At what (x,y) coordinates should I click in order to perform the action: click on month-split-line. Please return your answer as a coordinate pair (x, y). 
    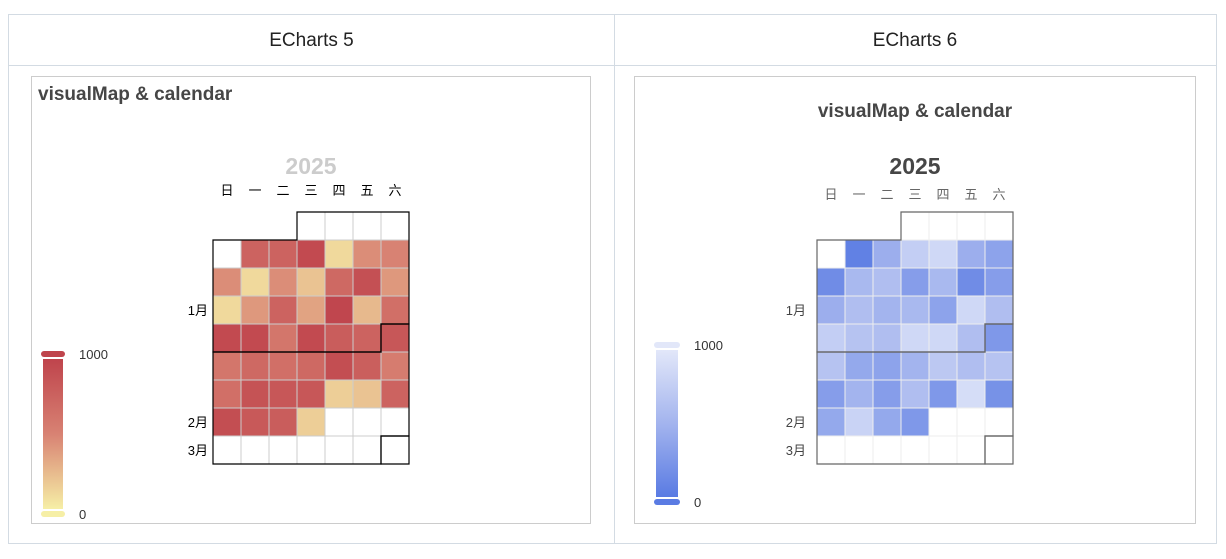
    Looking at the image, I should click on (999, 450).